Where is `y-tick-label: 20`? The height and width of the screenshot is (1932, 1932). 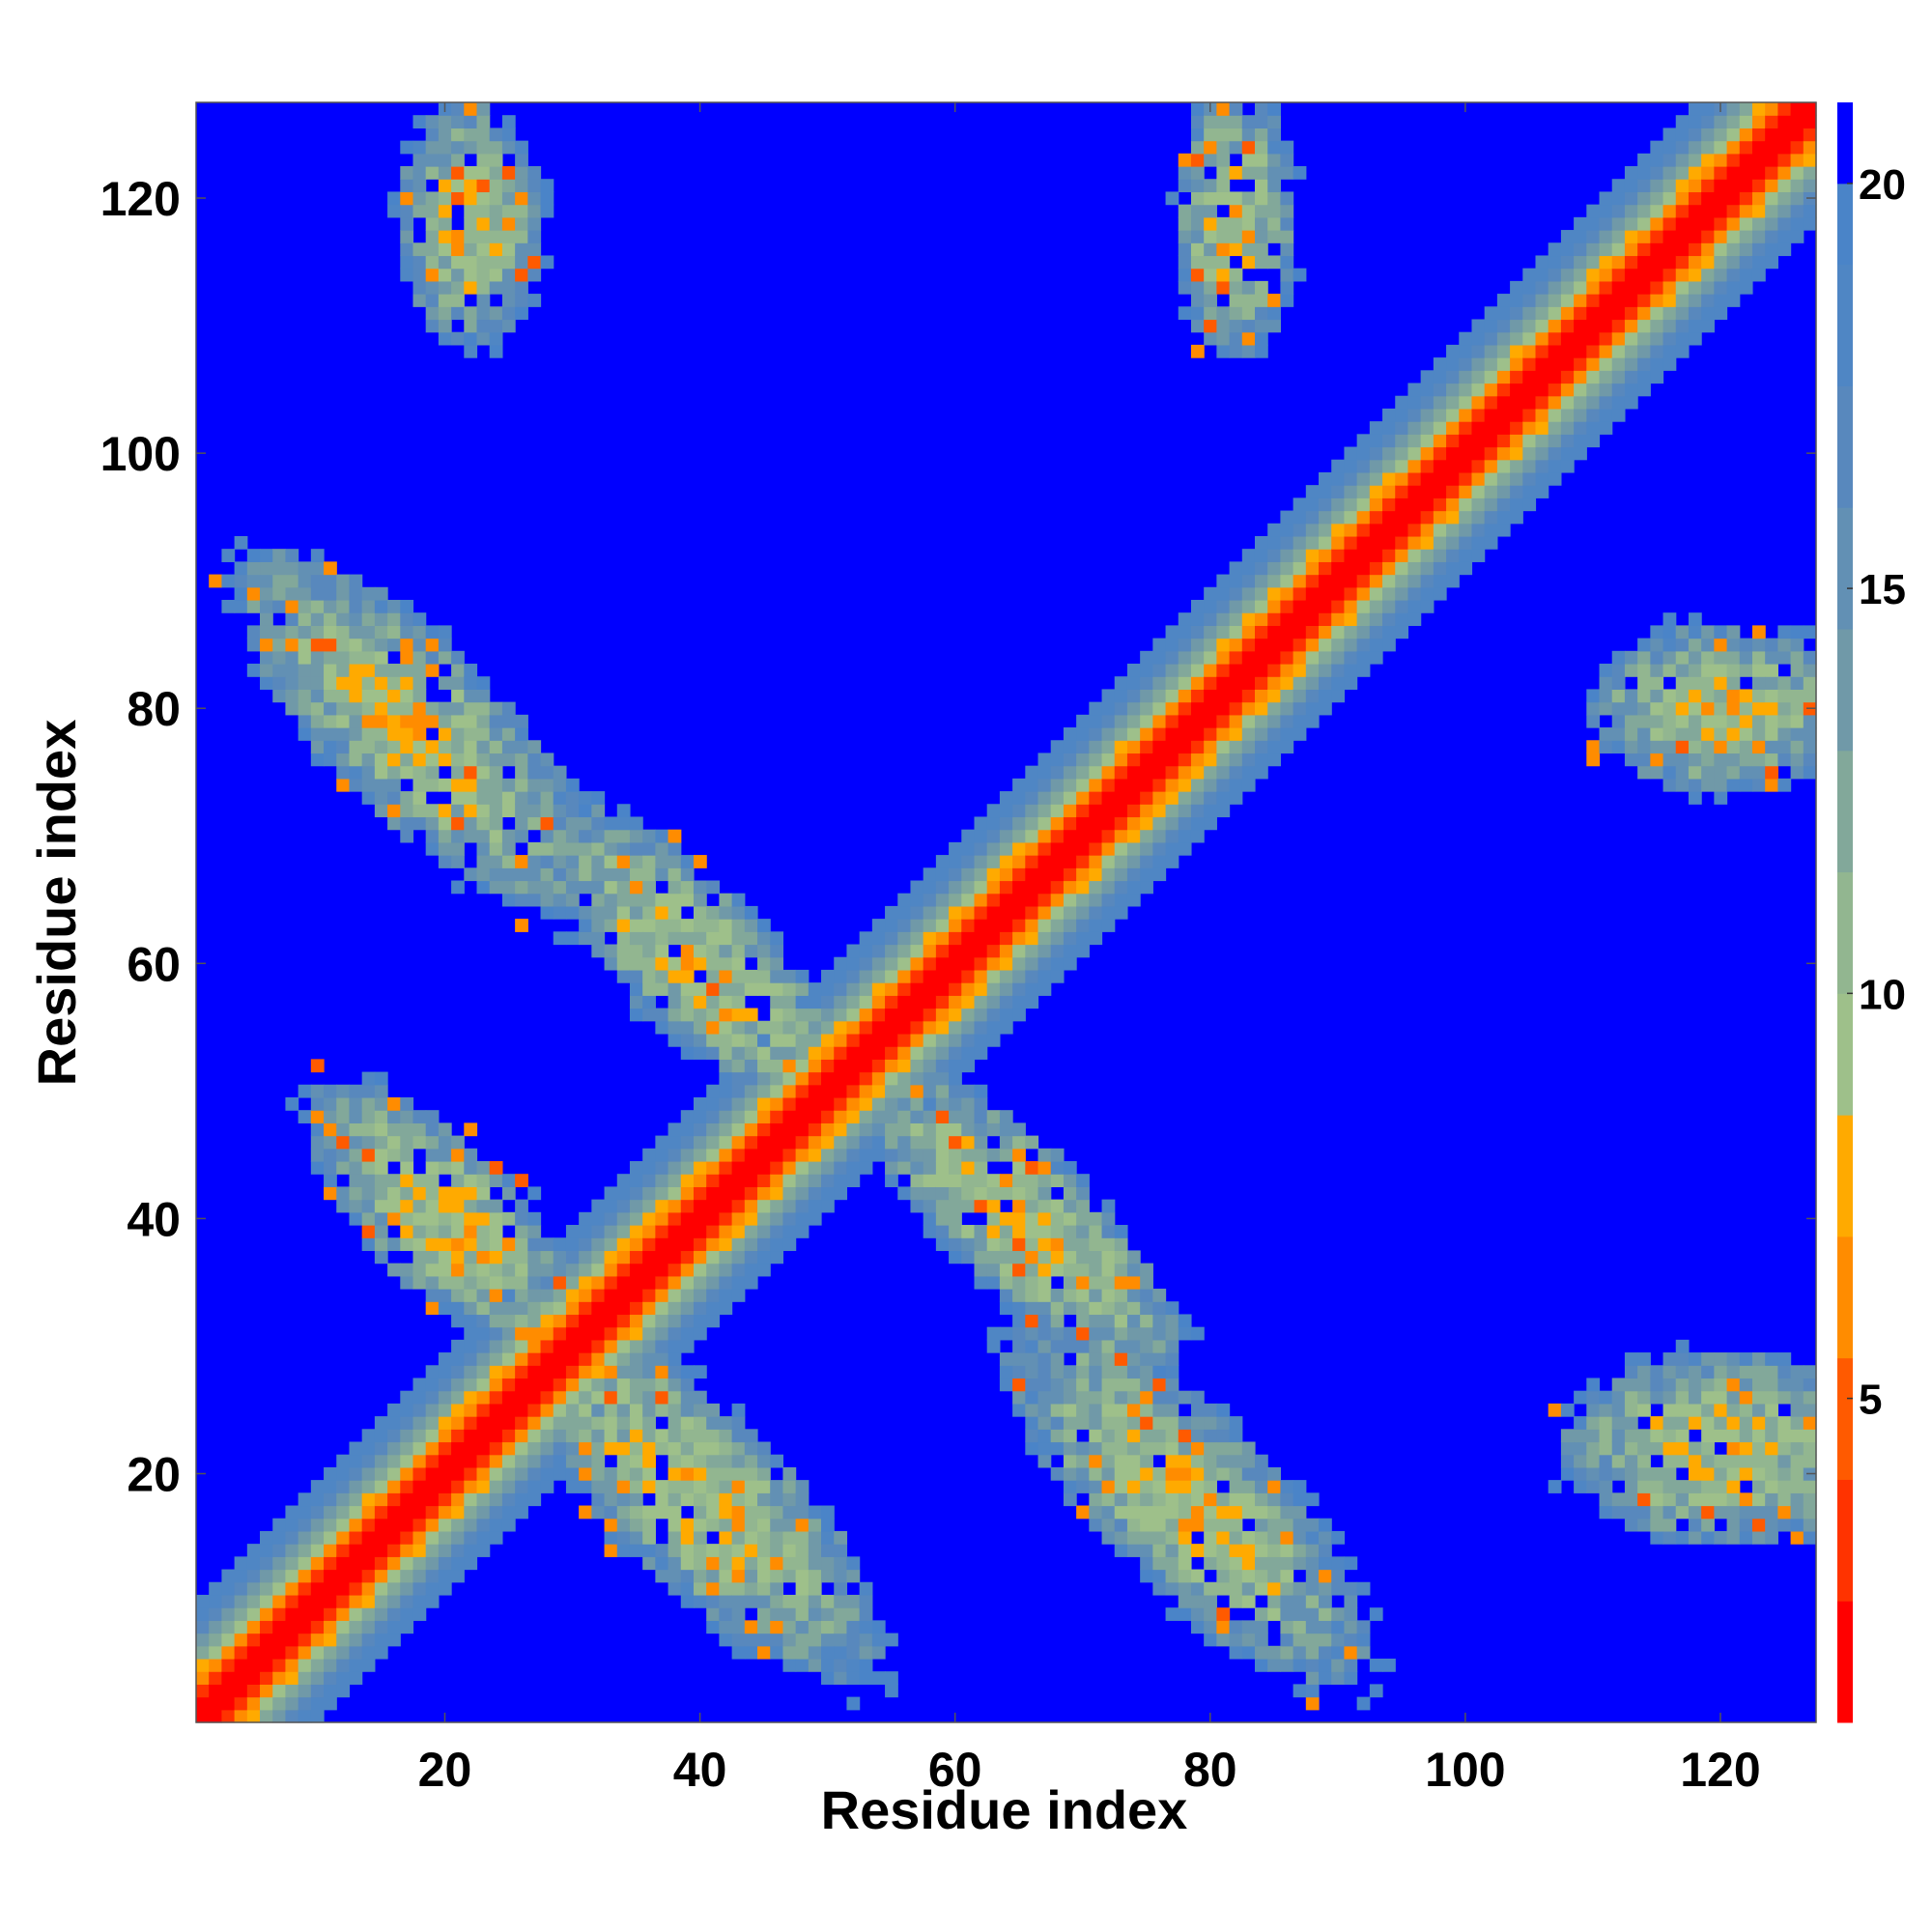 y-tick-label: 20 is located at coordinates (154, 1475).